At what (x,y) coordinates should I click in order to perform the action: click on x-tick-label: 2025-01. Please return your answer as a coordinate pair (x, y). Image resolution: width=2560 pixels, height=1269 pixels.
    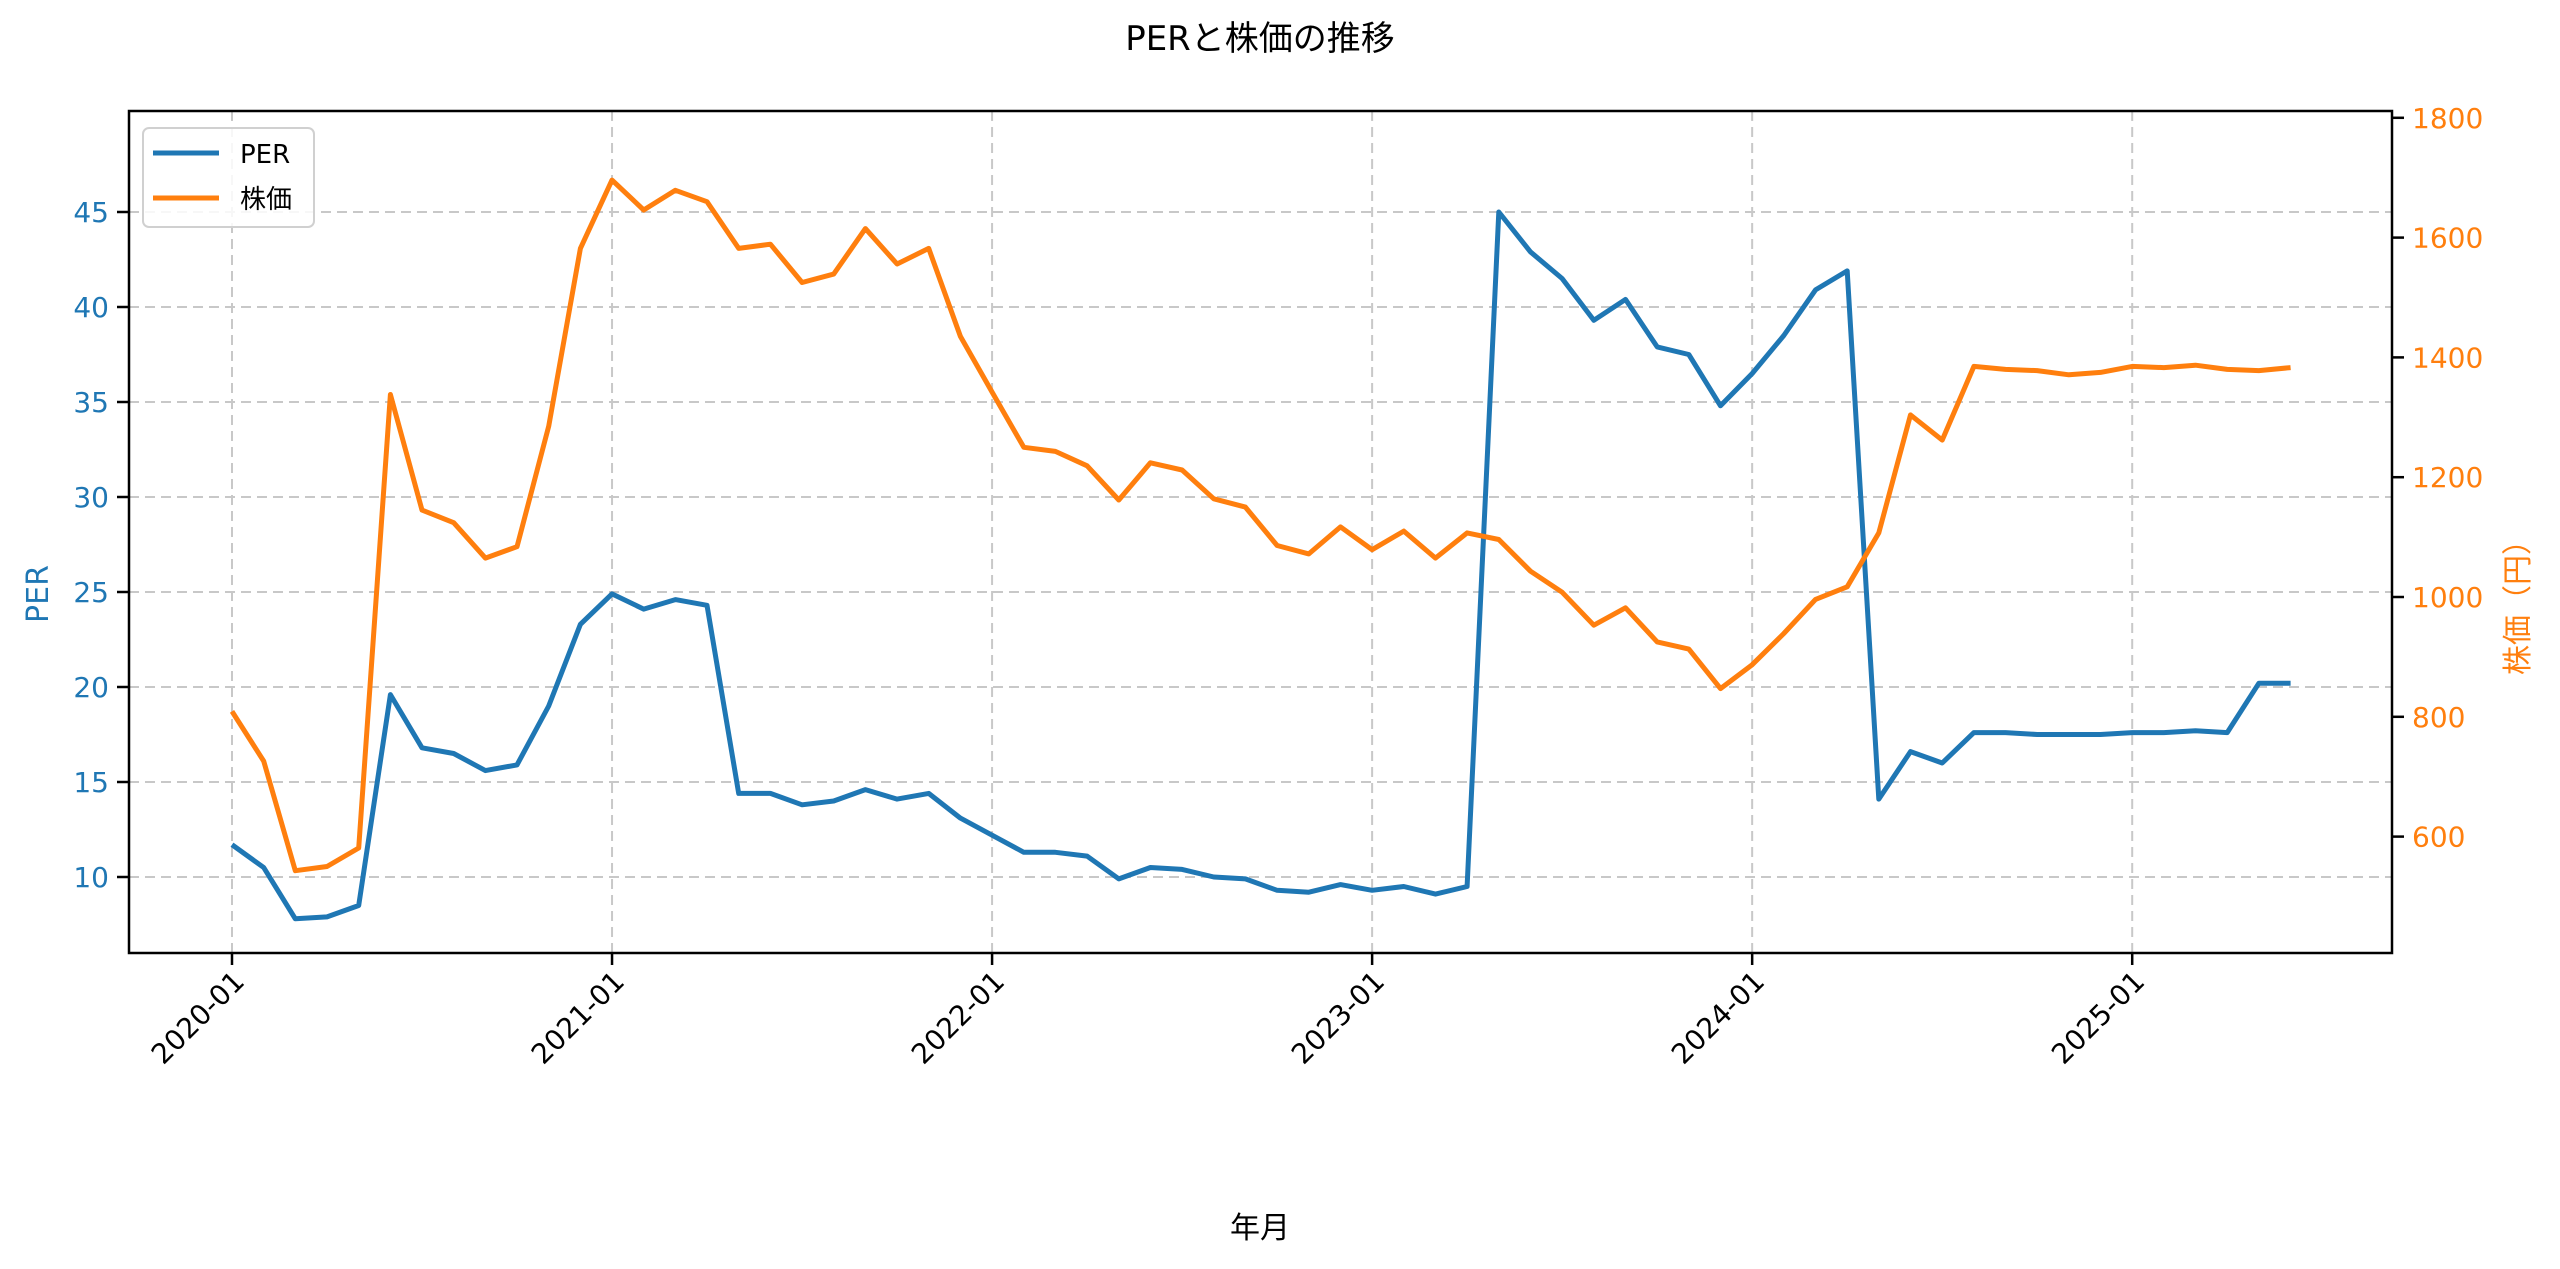
    Looking at the image, I should click on (2098, 1018).